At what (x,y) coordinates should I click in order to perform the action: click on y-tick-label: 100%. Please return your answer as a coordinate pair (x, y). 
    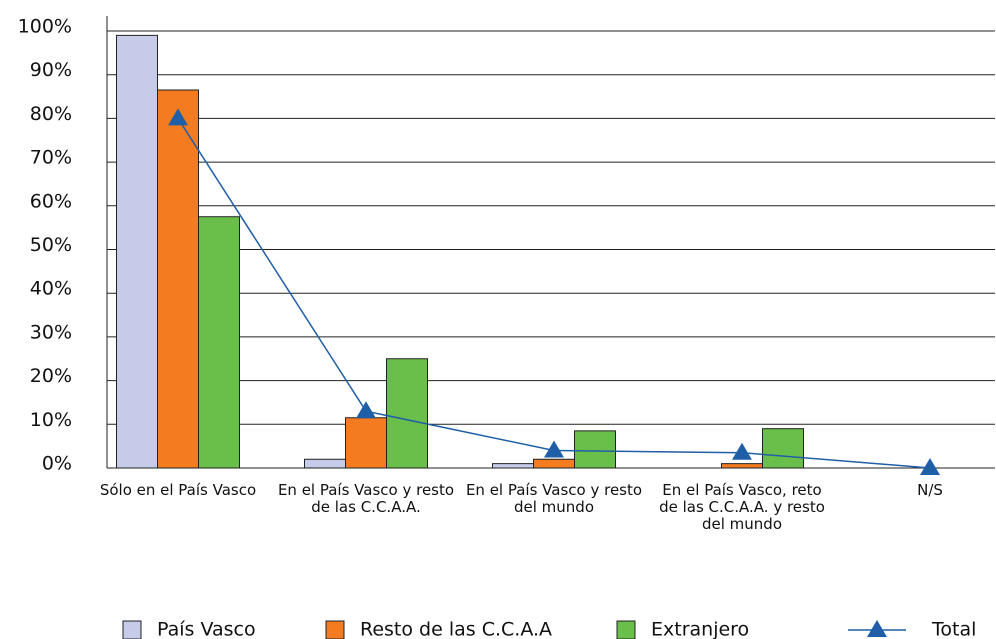
    Looking at the image, I should click on (45, 27).